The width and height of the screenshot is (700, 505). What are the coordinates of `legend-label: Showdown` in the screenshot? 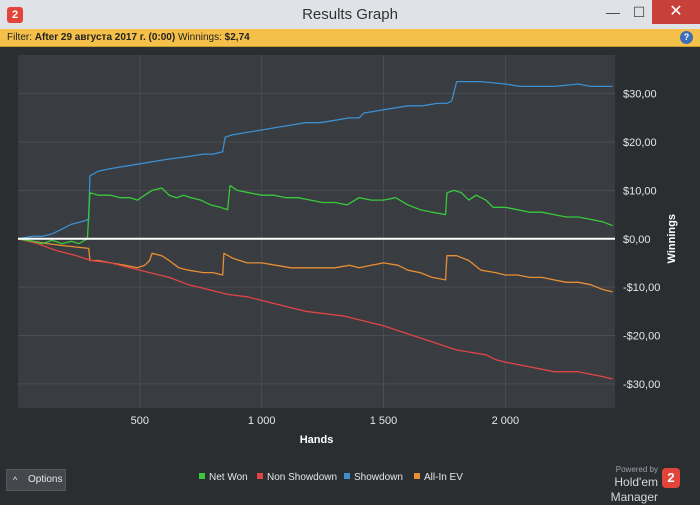 It's located at (378, 477).